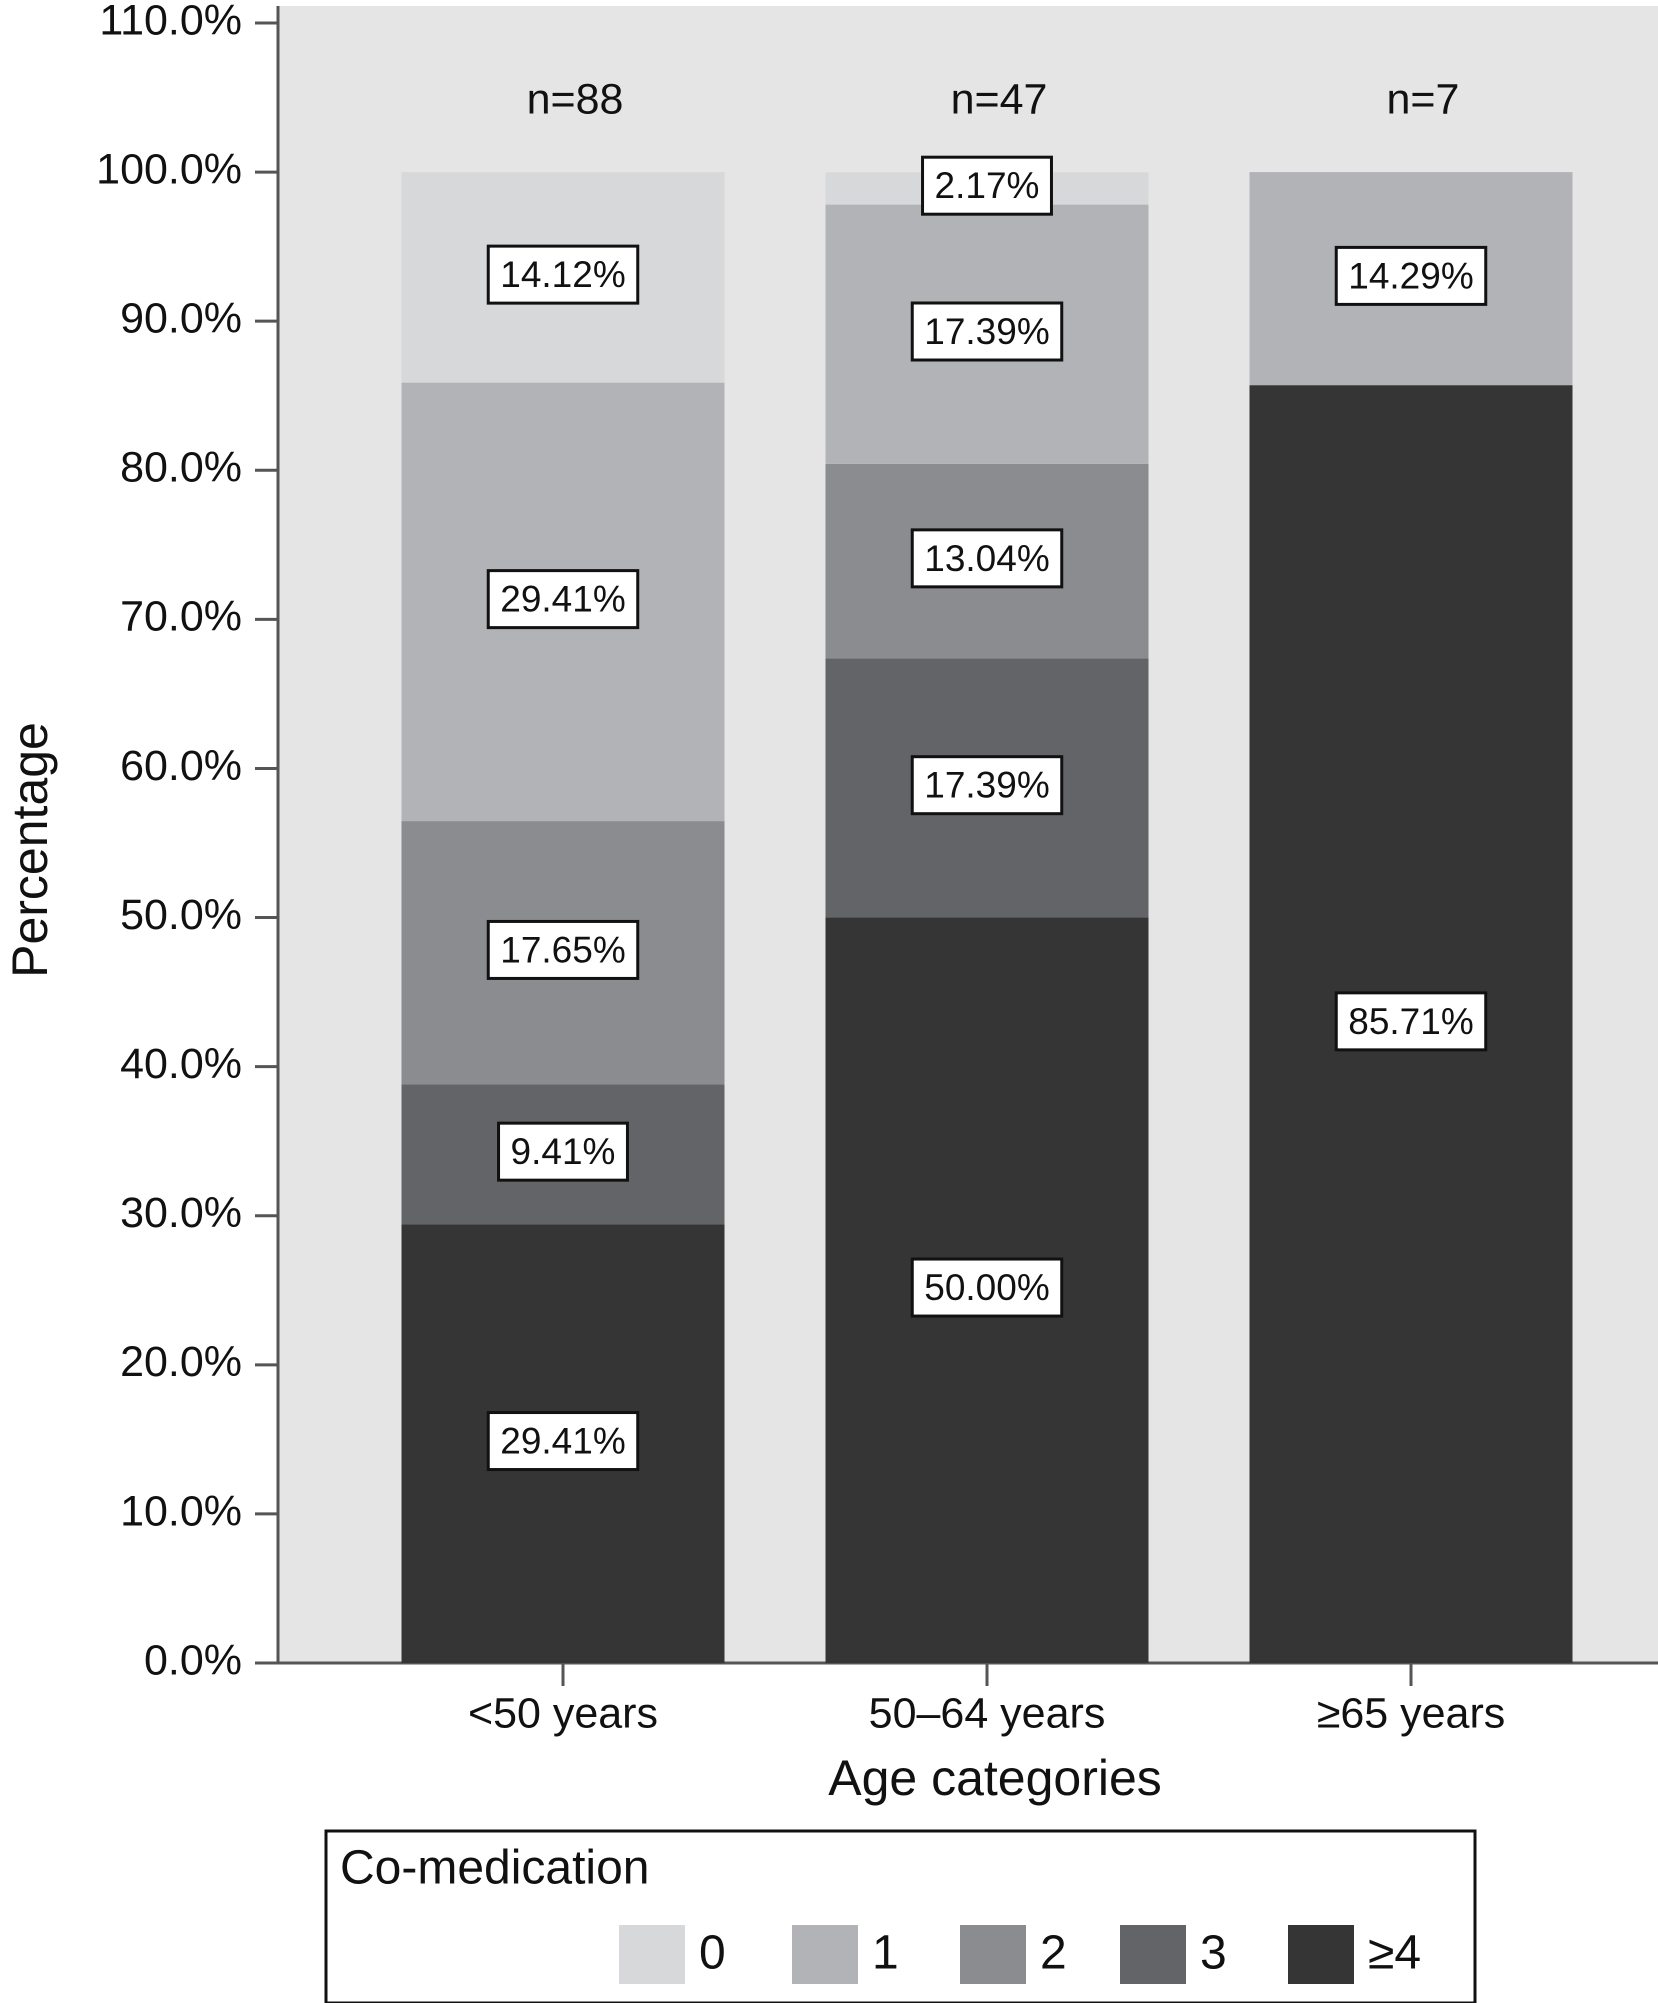 The width and height of the screenshot is (1658, 2003). What do you see at coordinates (181, 1213) in the screenshot?
I see `y-tick-label: 30.0%` at bounding box center [181, 1213].